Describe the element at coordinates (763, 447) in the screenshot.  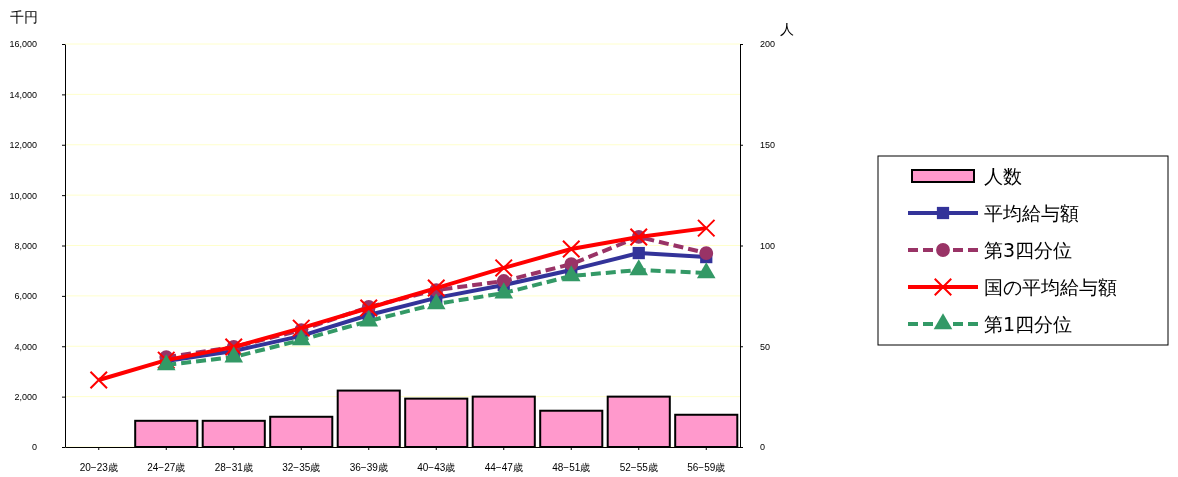
I see `y2-tick-label: 0` at that location.